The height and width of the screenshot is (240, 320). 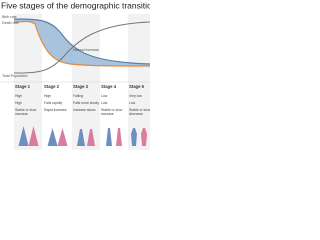 What do you see at coordinates (135, 96) in the screenshot?
I see `birth-rate: Very low` at bounding box center [135, 96].